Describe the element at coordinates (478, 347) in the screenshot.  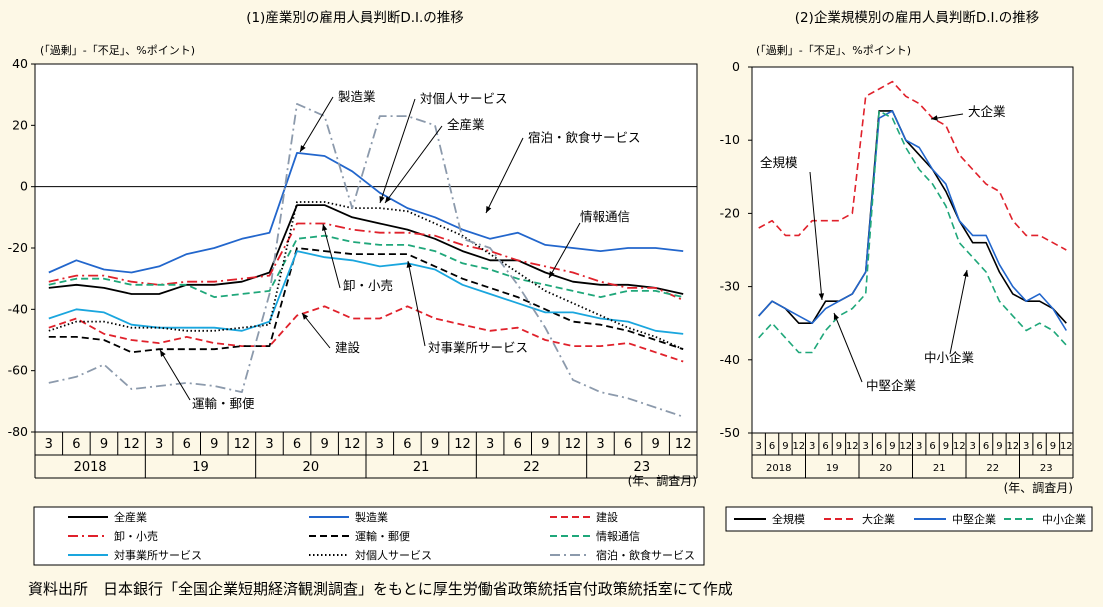
I see `annotation-label: 対事業所サービス` at that location.